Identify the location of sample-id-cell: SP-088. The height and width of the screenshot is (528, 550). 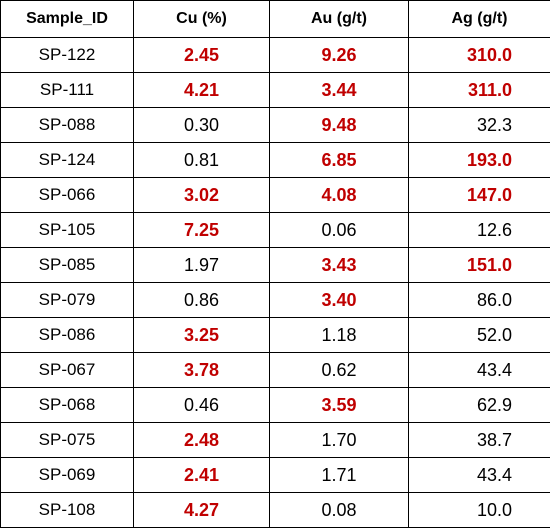
(67, 125).